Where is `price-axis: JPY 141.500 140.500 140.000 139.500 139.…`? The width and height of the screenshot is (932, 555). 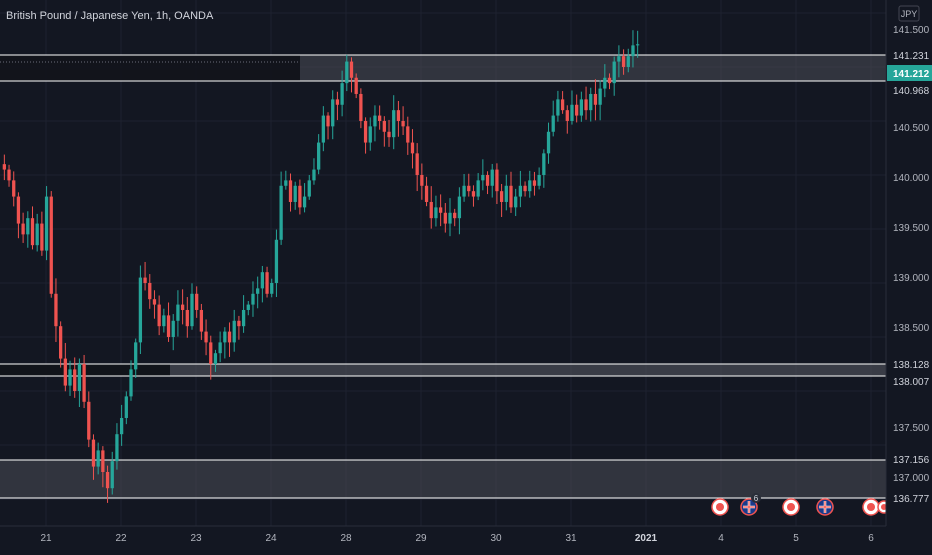
price-axis: JPY 141.500 140.500 140.000 139.500 139.… is located at coordinates (908, 263).